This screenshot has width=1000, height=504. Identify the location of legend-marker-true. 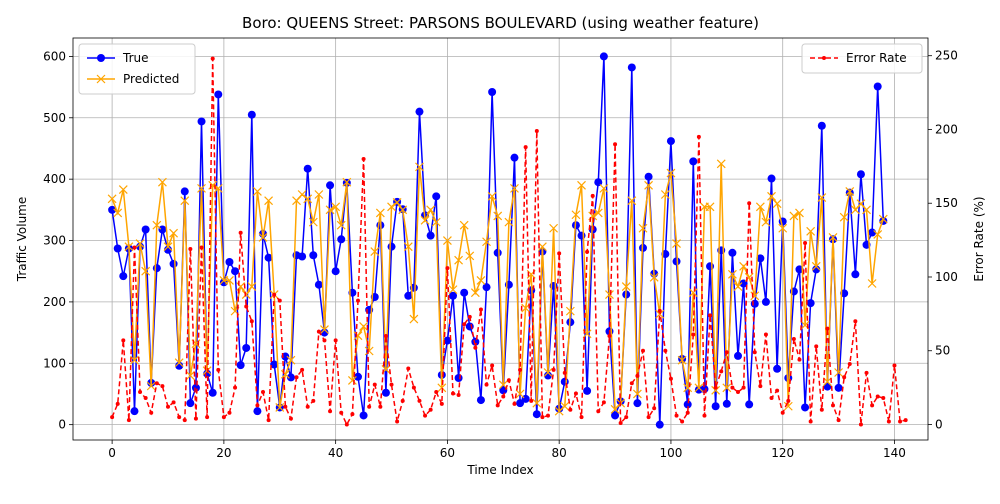
(101, 58).